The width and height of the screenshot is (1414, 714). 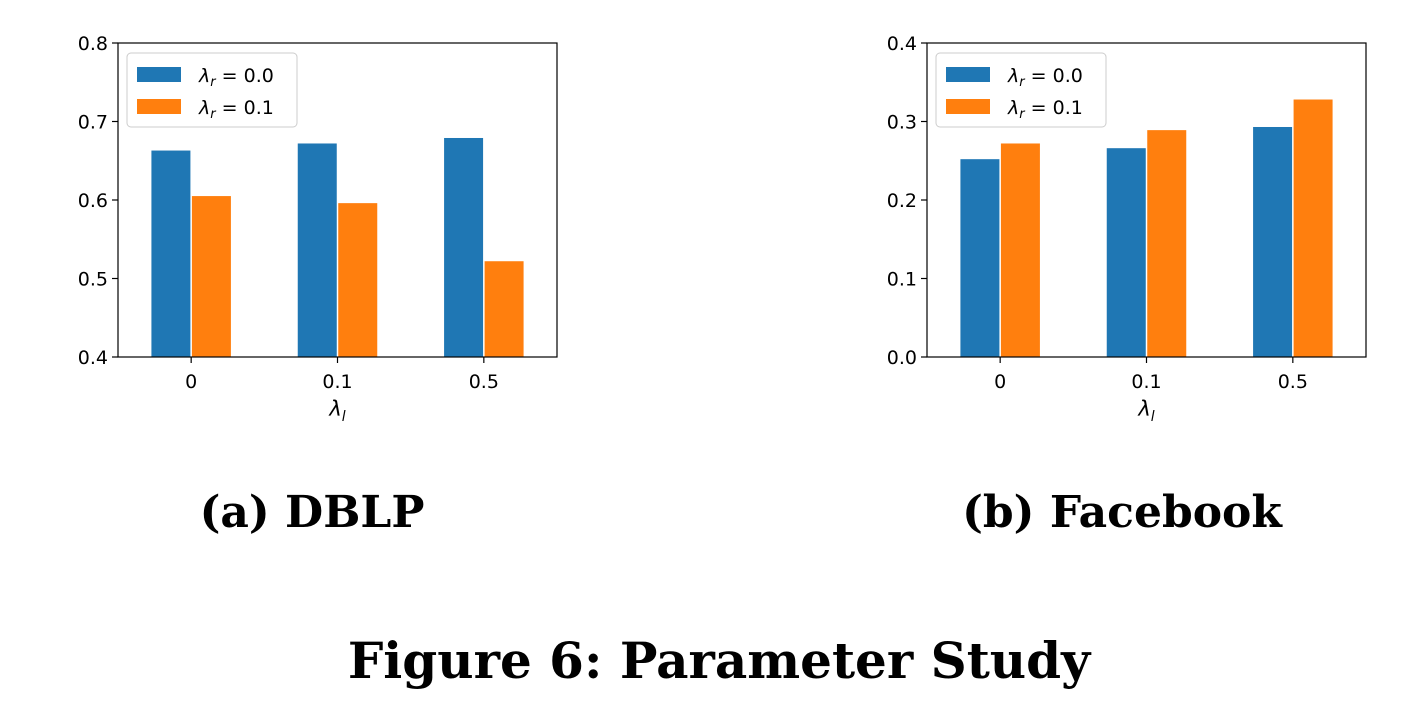 What do you see at coordinates (312, 512) in the screenshot?
I see `subcaption: (a) DBLP` at bounding box center [312, 512].